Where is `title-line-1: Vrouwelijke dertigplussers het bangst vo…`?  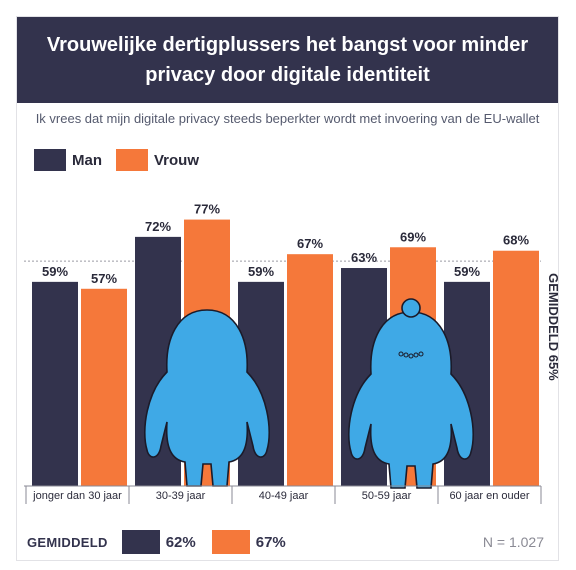
title-line-1: Vrouwelijke dertigplussers het bangst vo… is located at coordinates (287, 45).